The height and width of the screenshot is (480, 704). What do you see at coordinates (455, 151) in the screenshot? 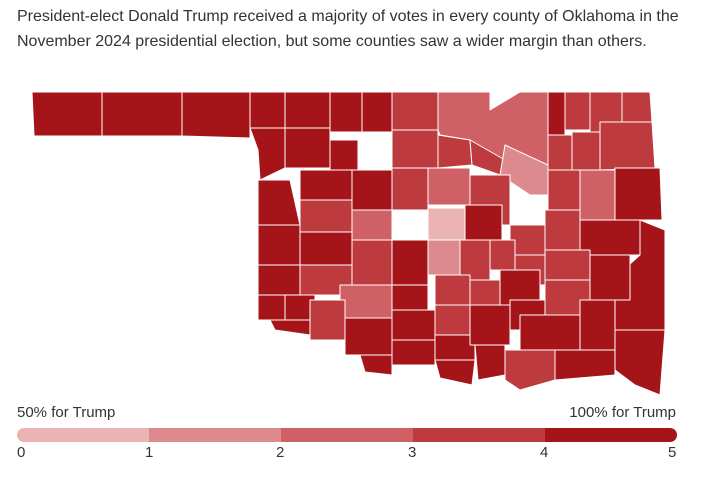
I see `county-noble` at bounding box center [455, 151].